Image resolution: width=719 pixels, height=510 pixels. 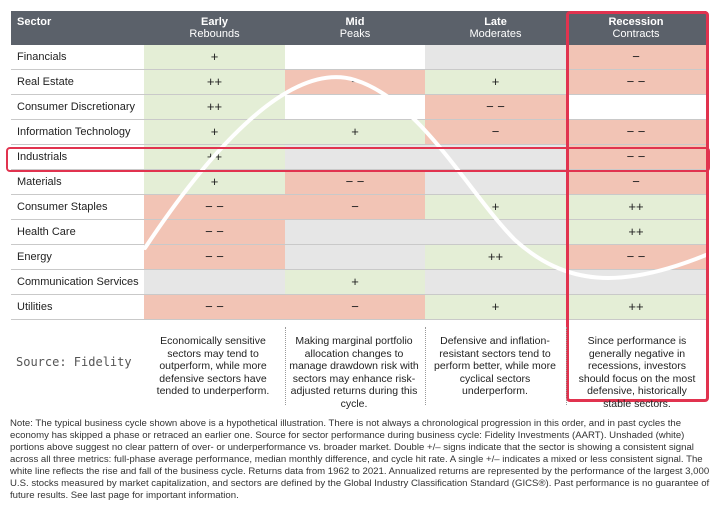 I want to click on table-row: Energy − − ++ − −, so click(x=358, y=257).